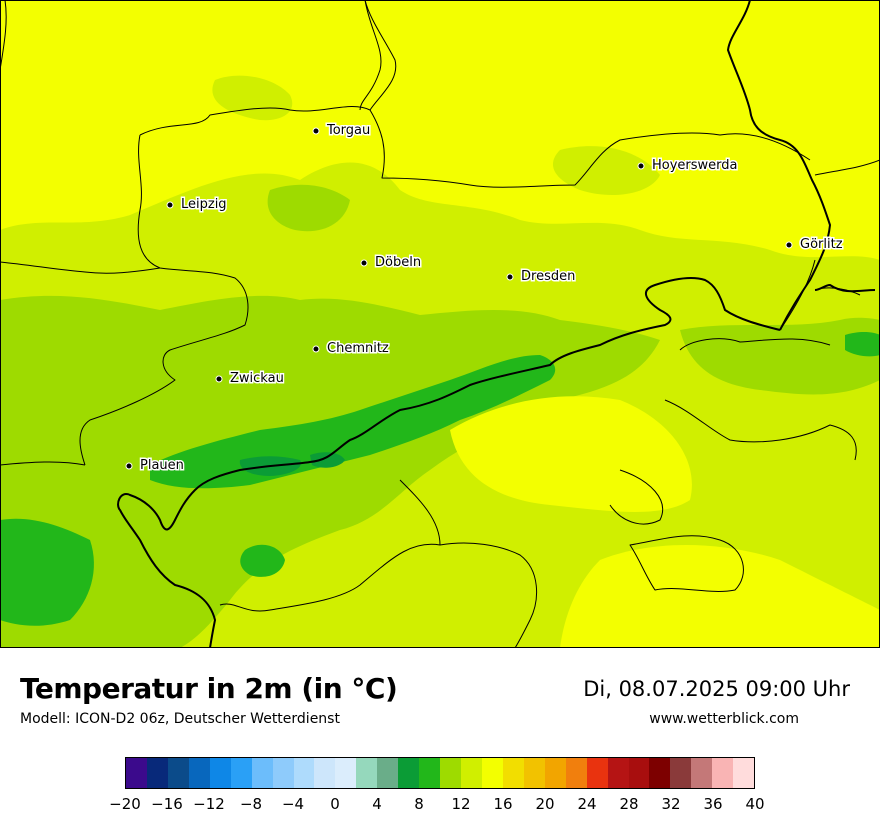 The height and width of the screenshot is (830, 880). I want to click on colorbar-tick-labels: −20 −16 −12 −8 −4 0 4 8 12 16 20 24 28 32 36 40, so click(440, 807).